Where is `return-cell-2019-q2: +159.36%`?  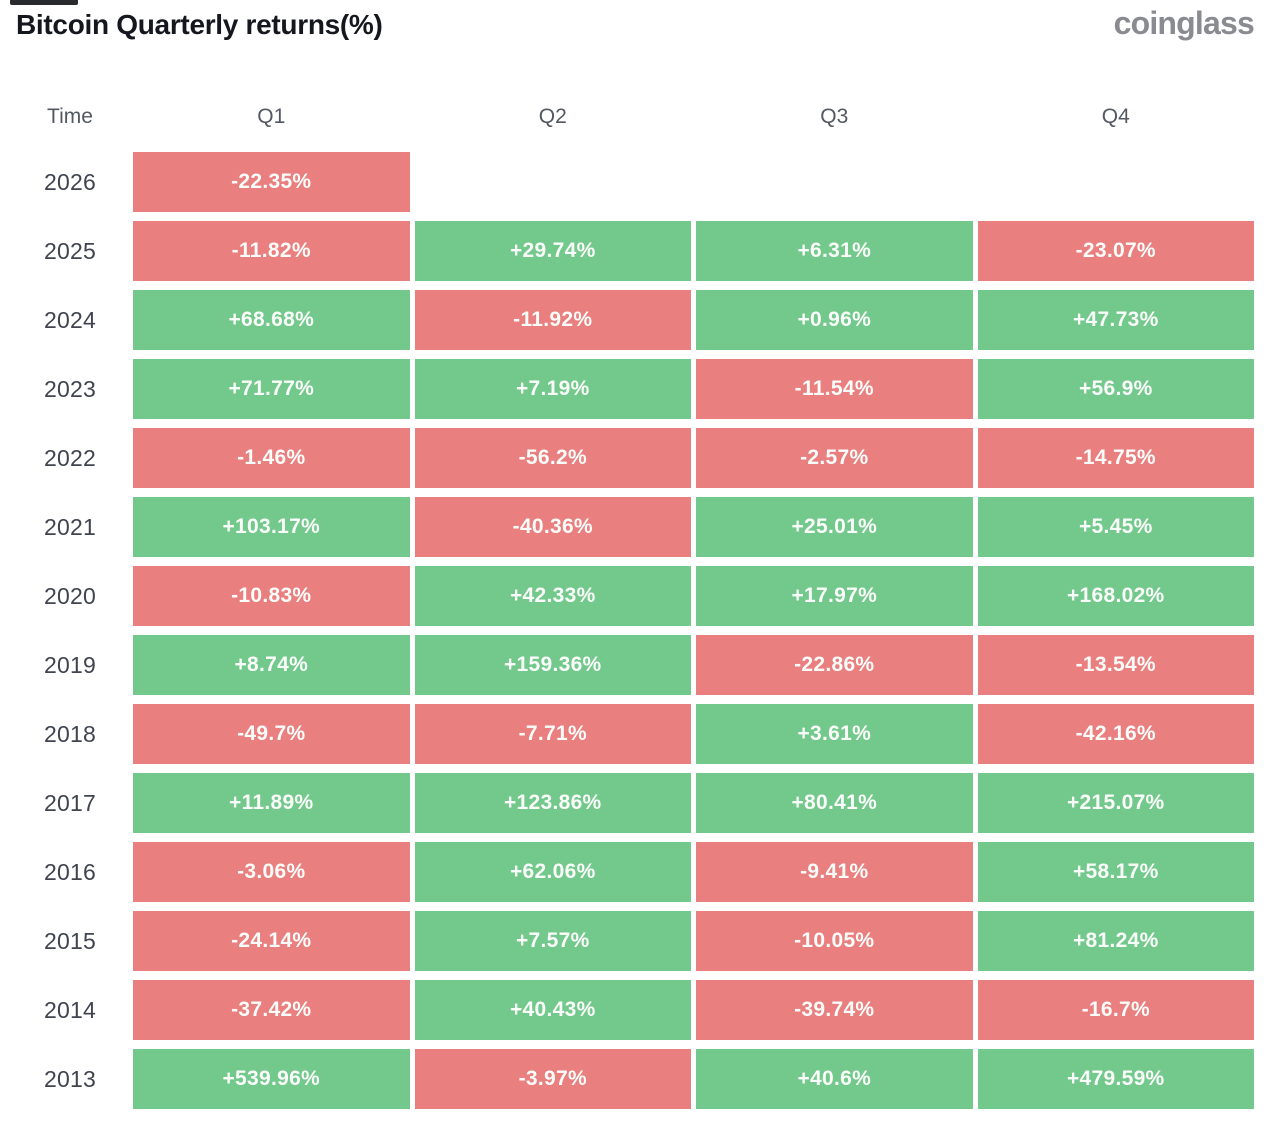 return-cell-2019-q2: +159.36% is located at coordinates (552, 665).